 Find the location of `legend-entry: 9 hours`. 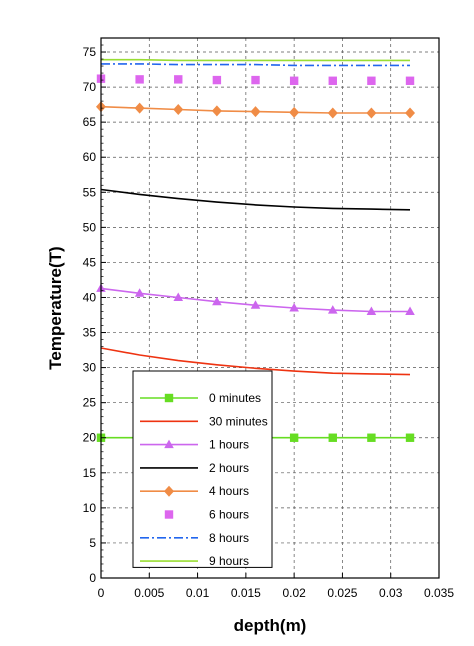

legend-entry: 9 hours is located at coordinates (194, 561).